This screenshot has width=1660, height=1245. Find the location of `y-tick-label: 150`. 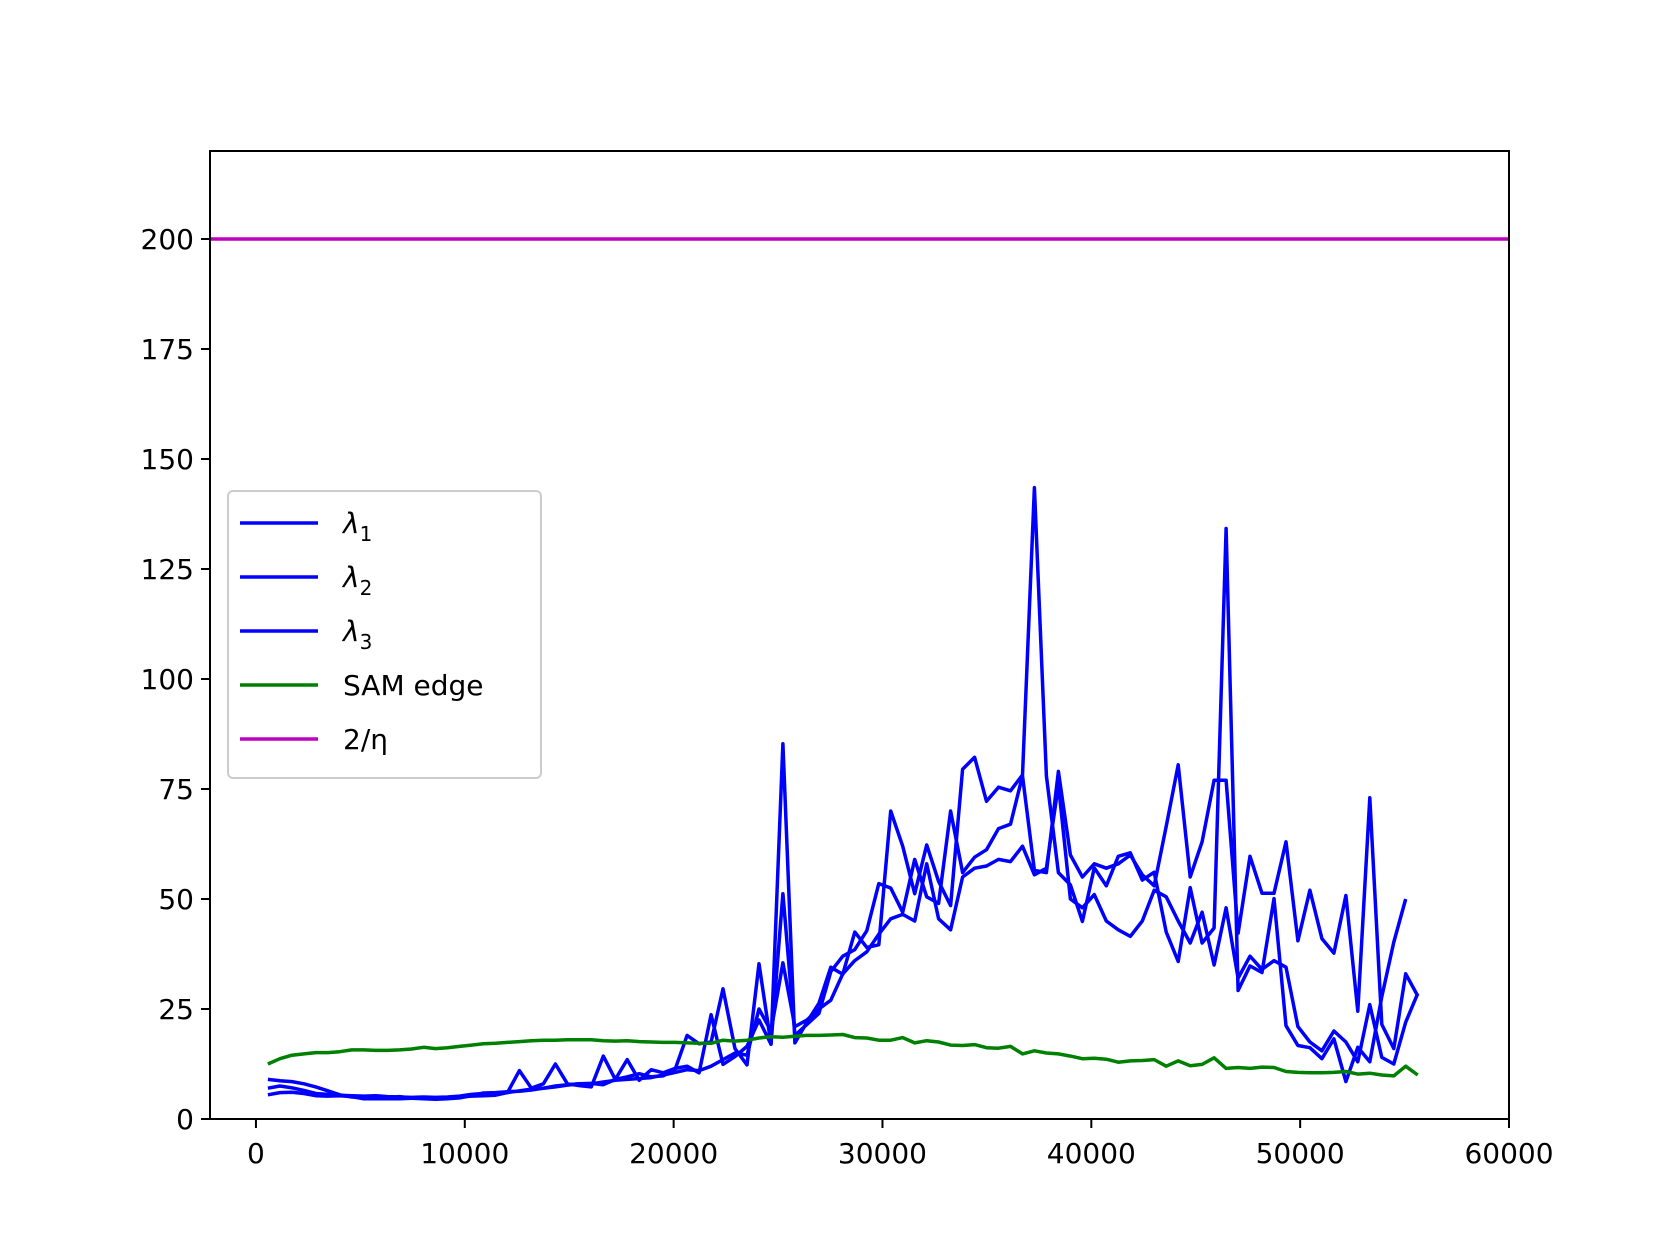

y-tick-label: 150 is located at coordinates (167, 459).